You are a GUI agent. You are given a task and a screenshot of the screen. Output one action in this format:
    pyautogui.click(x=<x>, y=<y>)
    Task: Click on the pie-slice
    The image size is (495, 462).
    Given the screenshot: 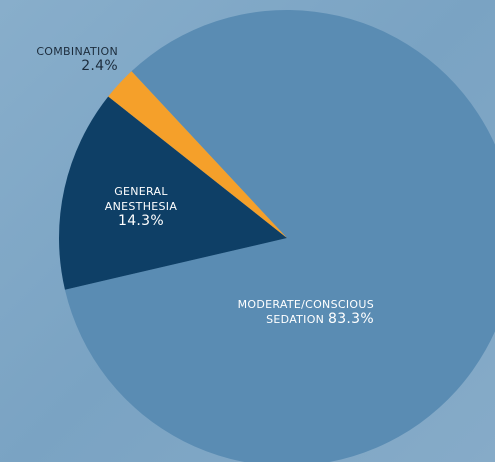 What is the action you would take?
    pyautogui.click(x=198, y=154)
    